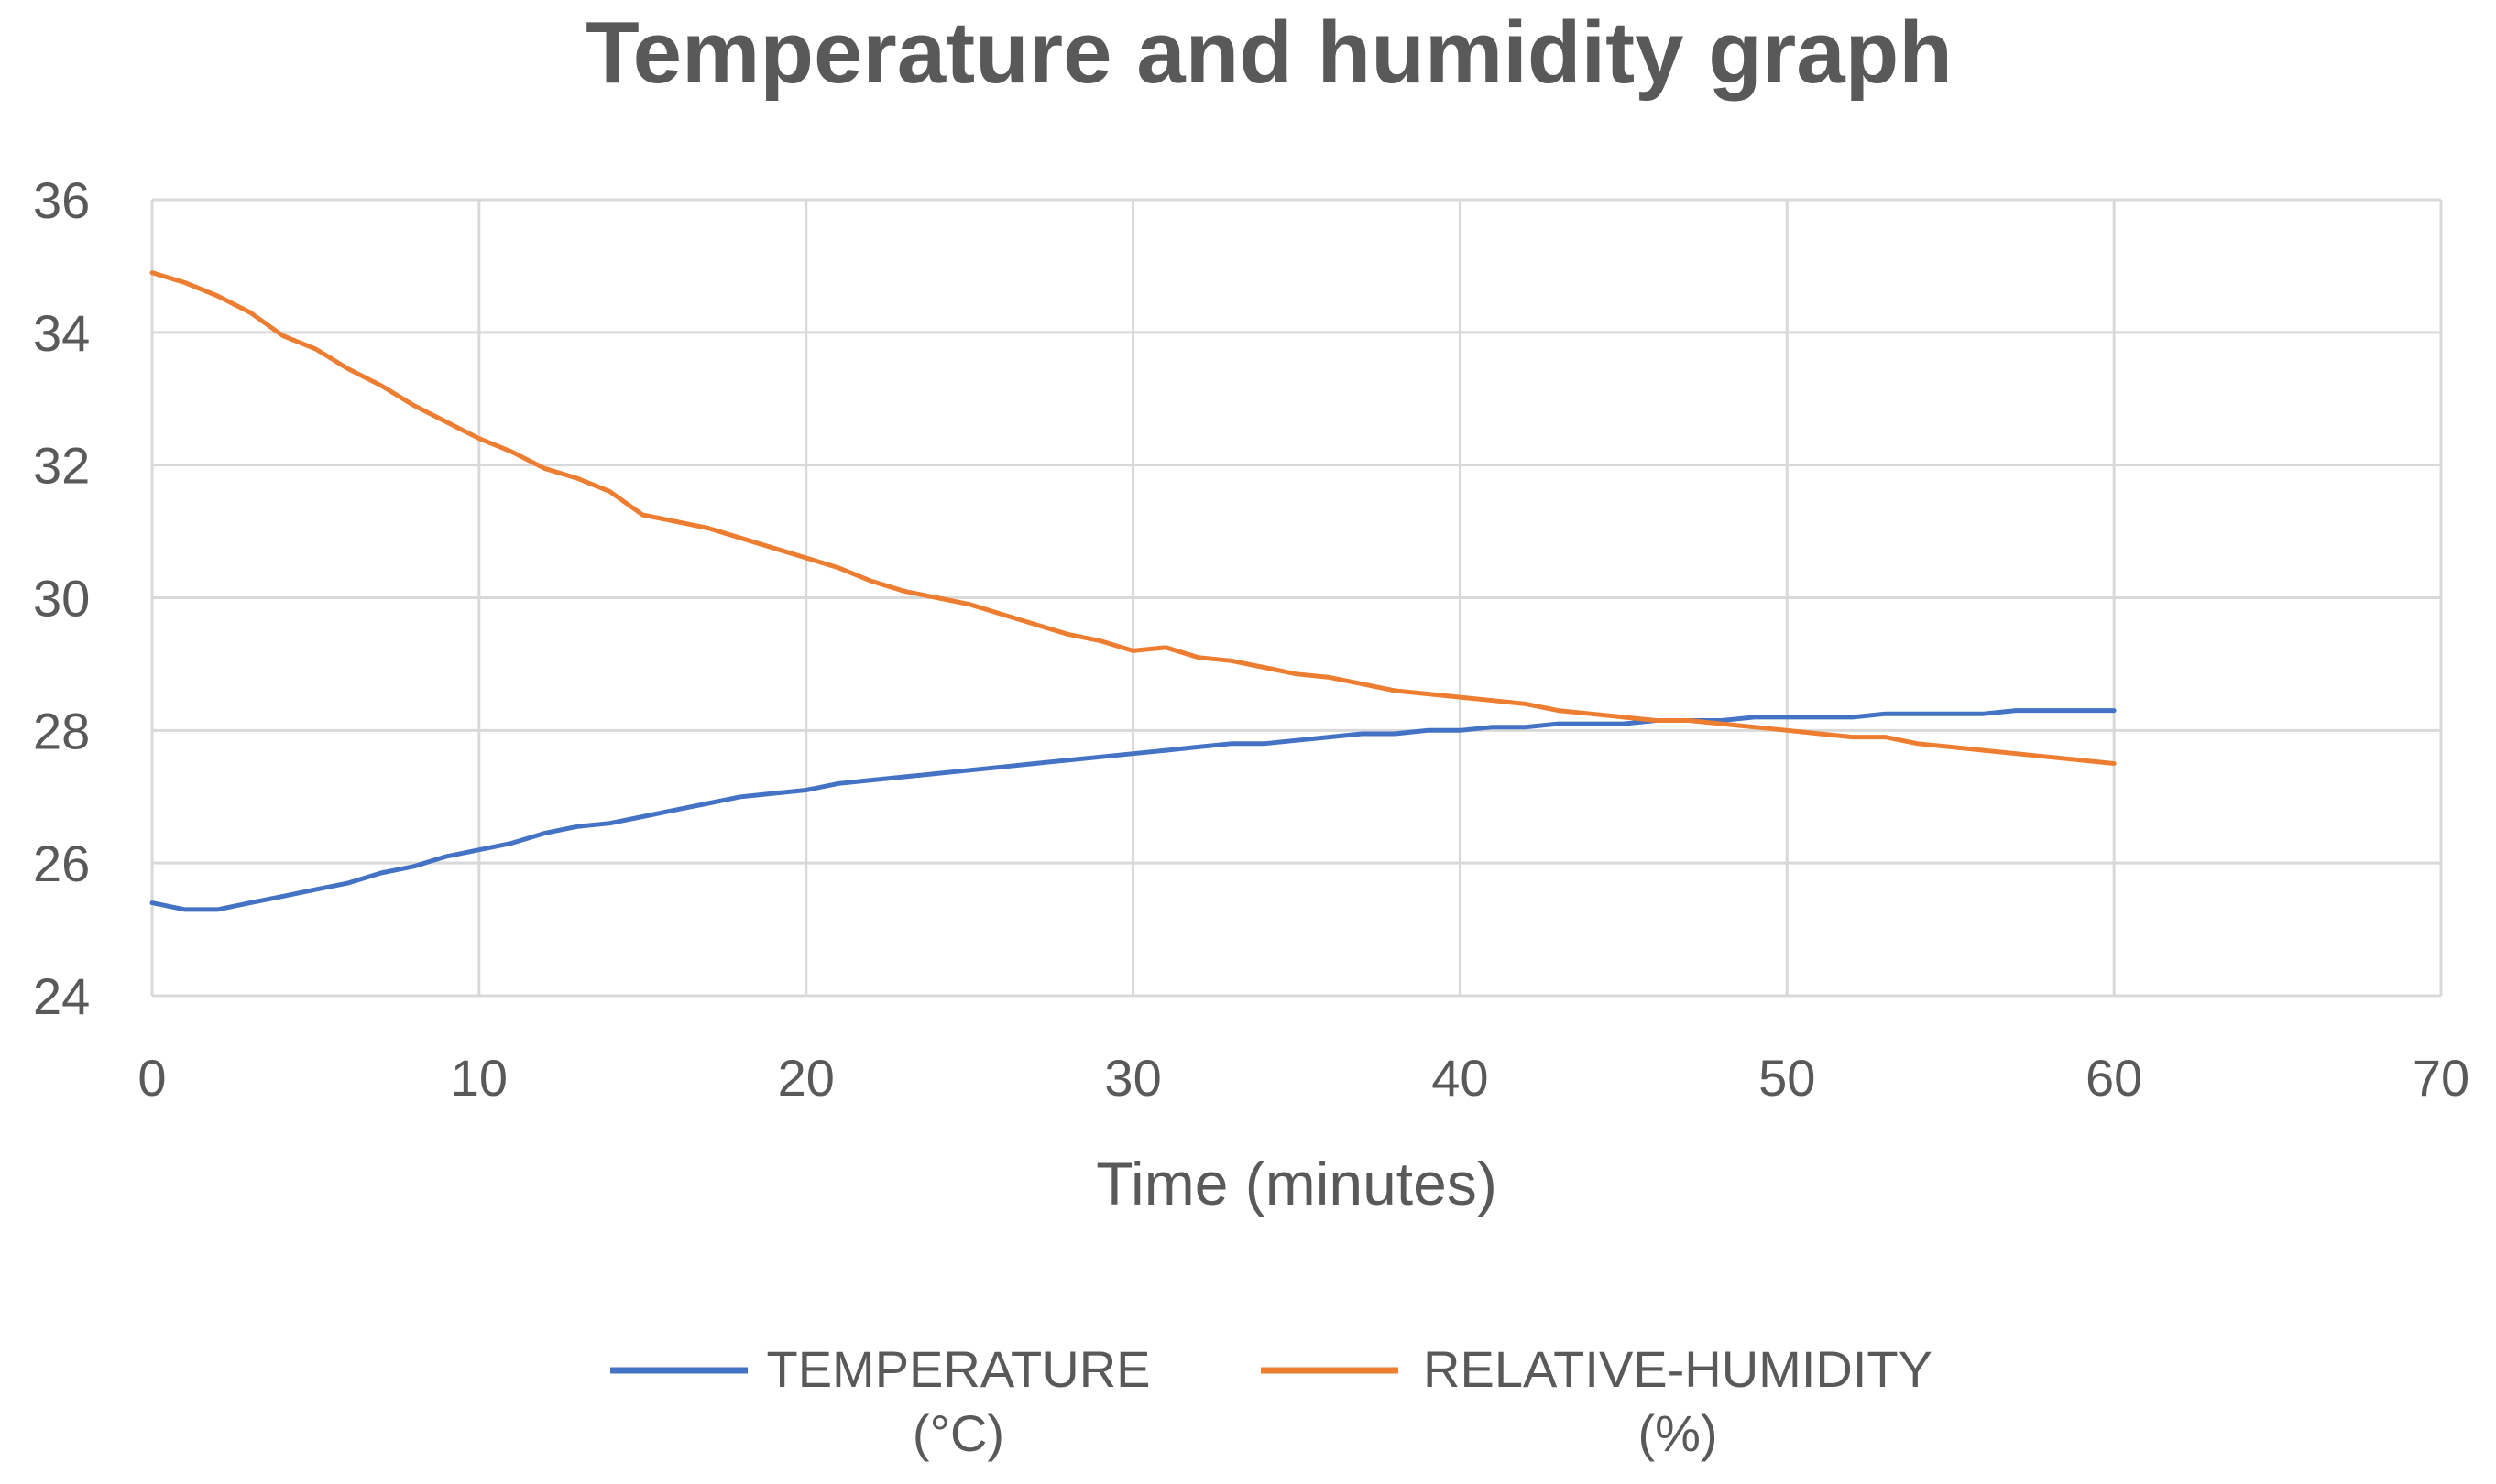  What do you see at coordinates (1786, 1078) in the screenshot?
I see `x-tick-label: 50` at bounding box center [1786, 1078].